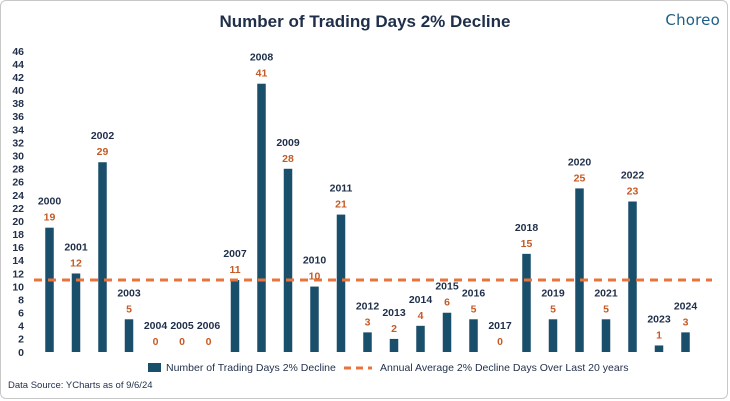 The image size is (730, 401). I want to click on bar-2019, so click(553, 335).